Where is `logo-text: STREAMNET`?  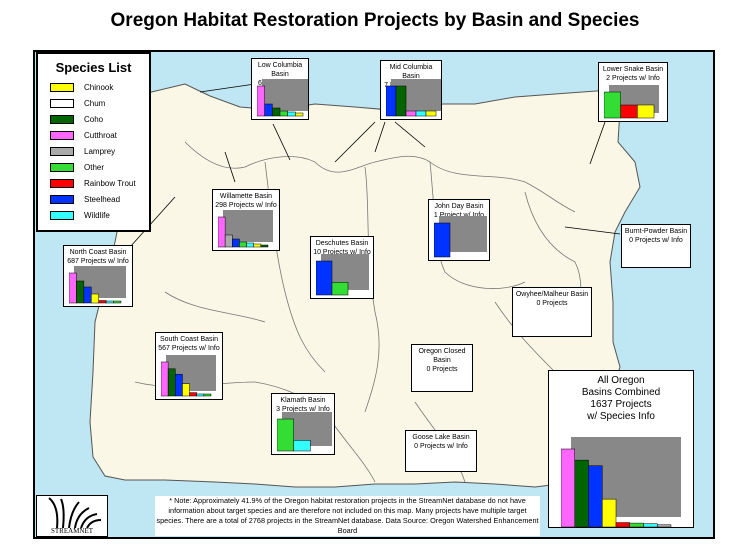
logo-text: STREAMNET is located at coordinates (72, 531).